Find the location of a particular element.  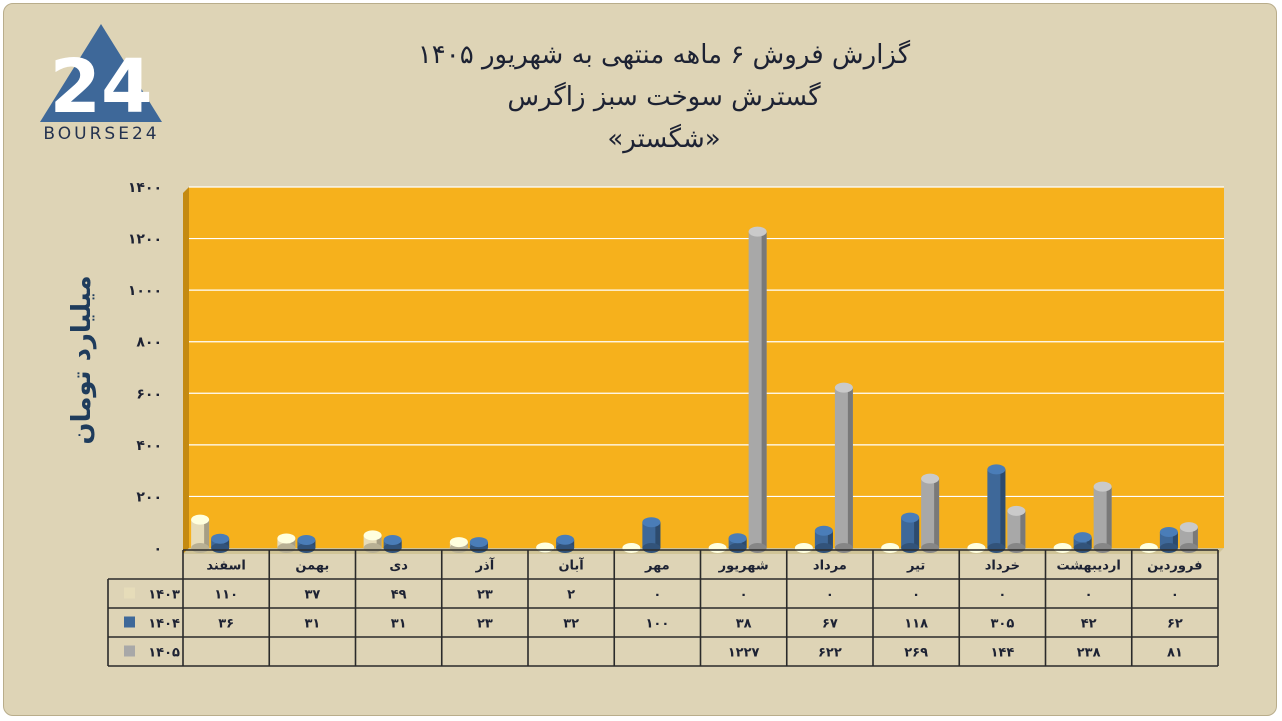

legend-label: ۱۴۰۴ is located at coordinates (164, 624).